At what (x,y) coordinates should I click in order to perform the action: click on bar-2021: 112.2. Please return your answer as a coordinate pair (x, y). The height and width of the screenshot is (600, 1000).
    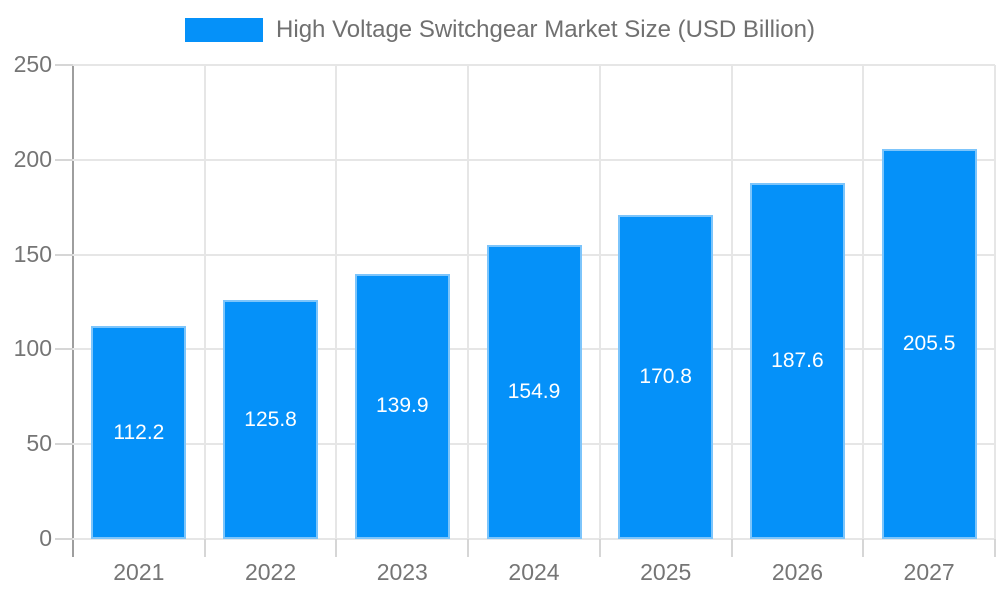
    Looking at the image, I should click on (139, 432).